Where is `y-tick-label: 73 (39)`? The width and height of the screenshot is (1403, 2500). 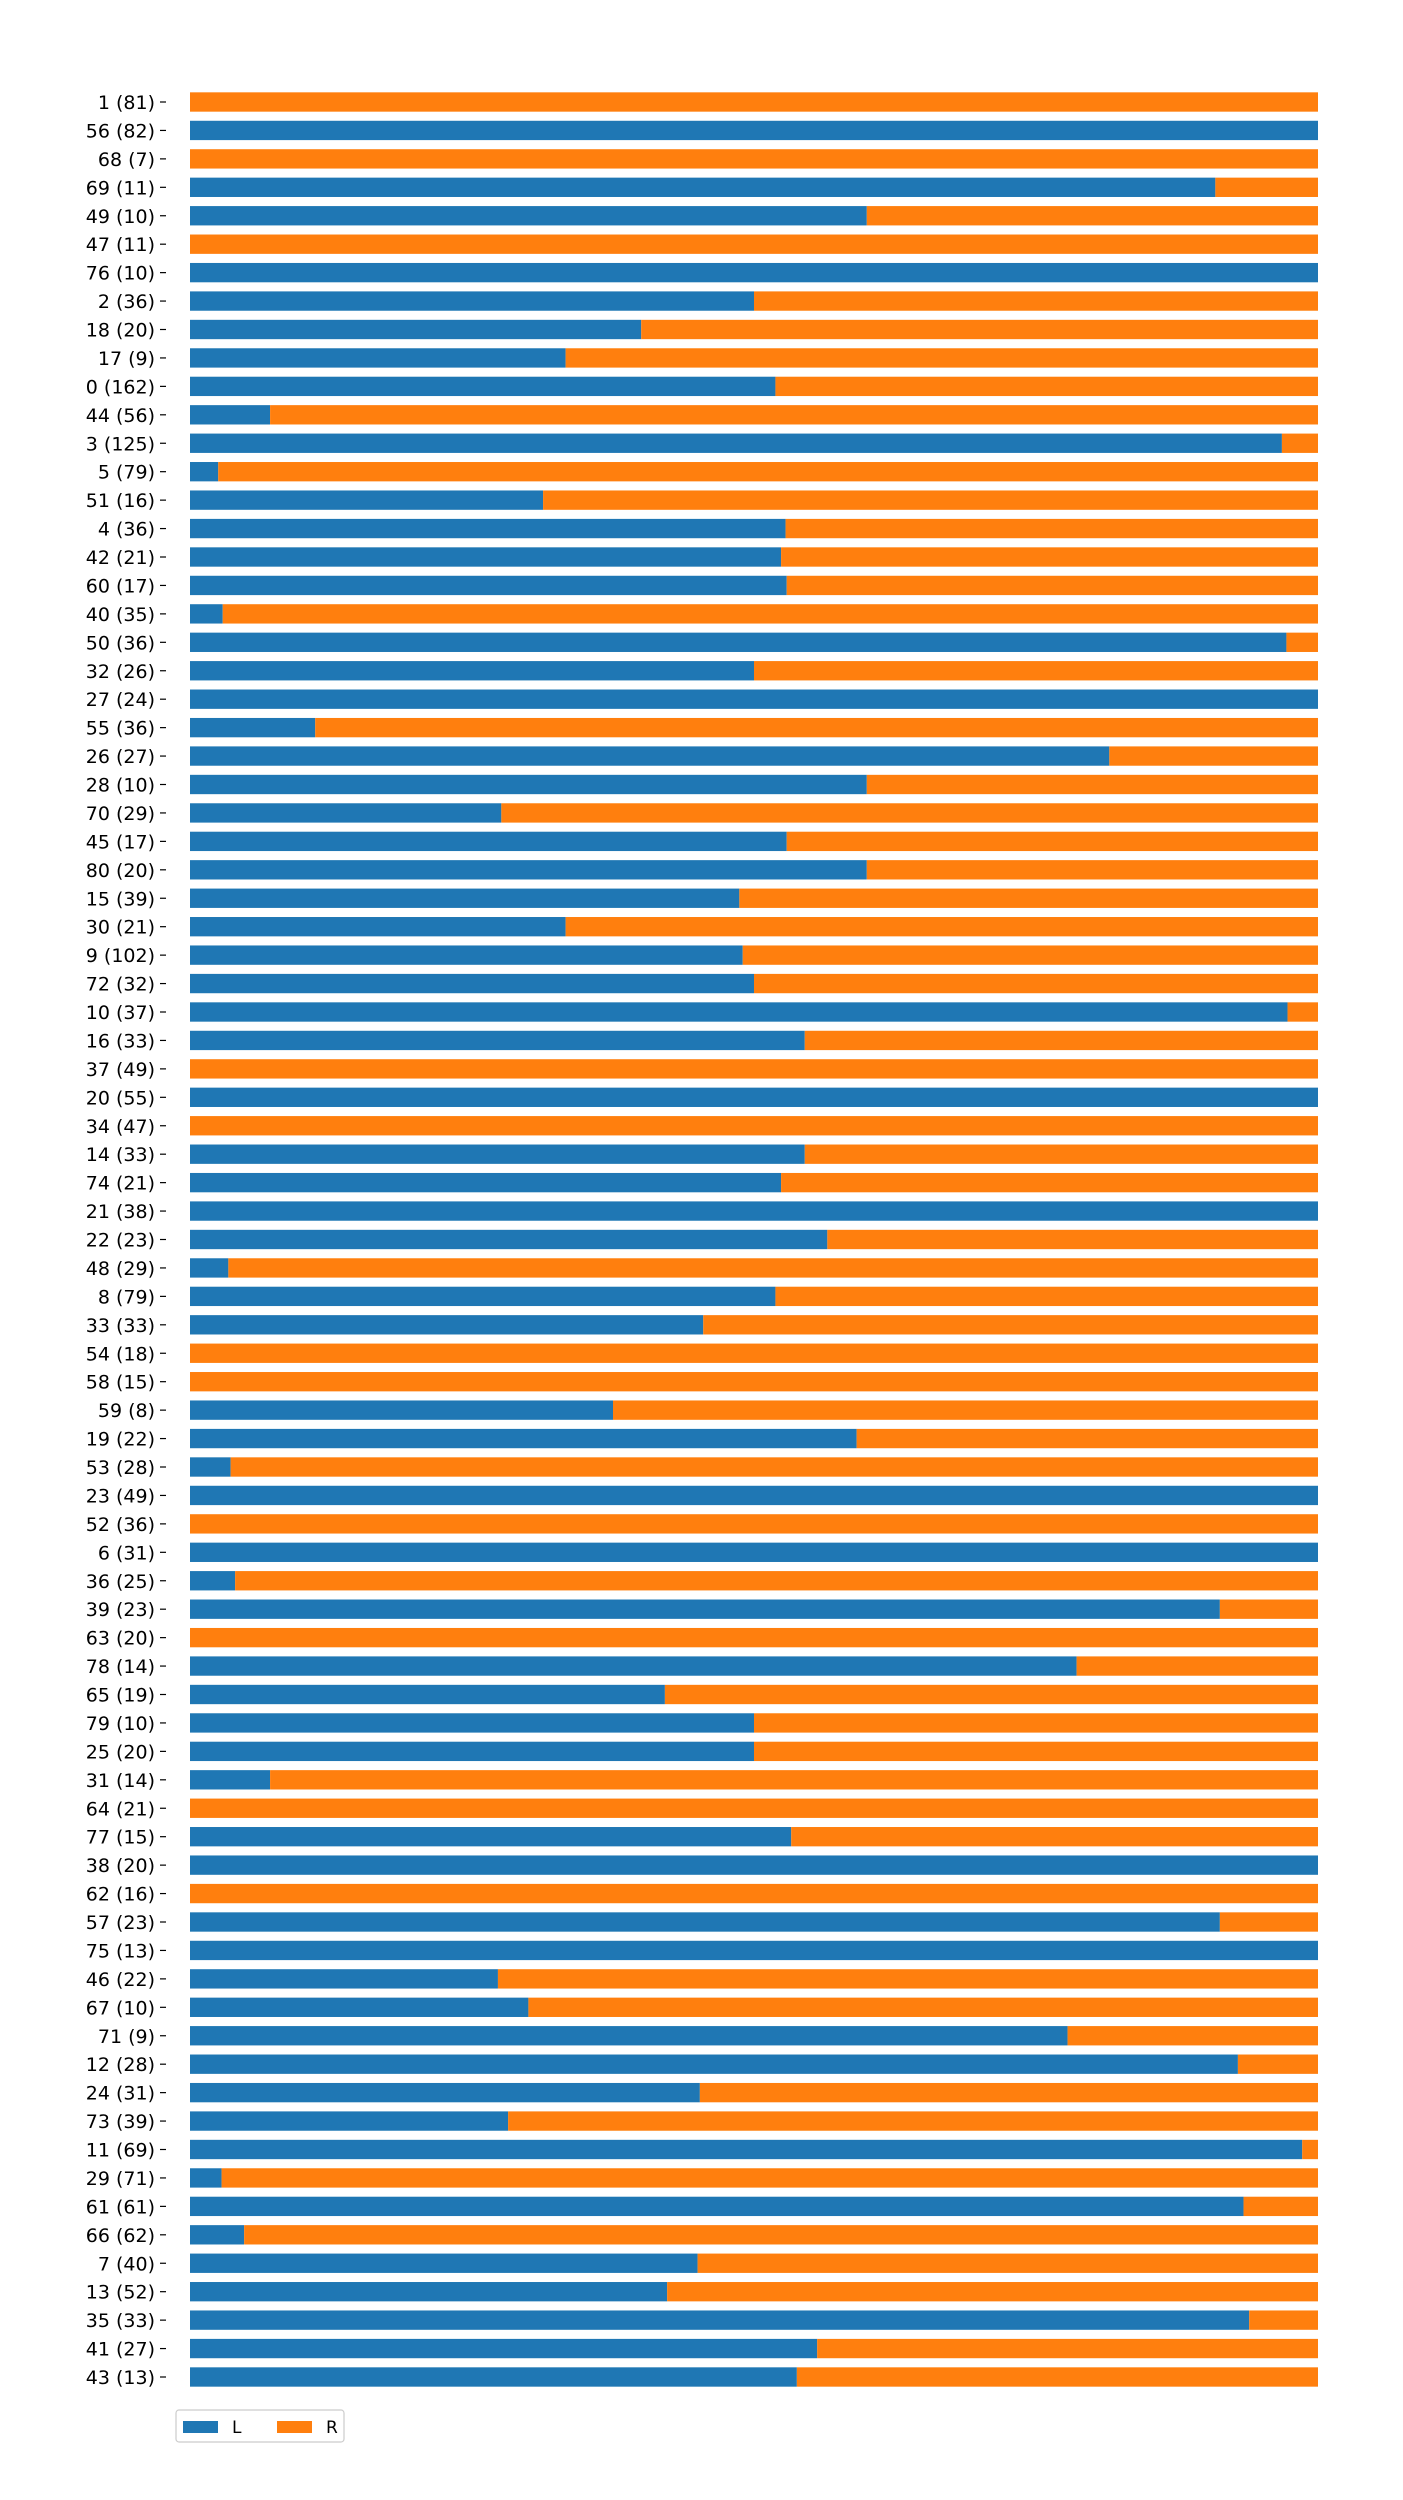
y-tick-label: 73 (39) is located at coordinates (120, 2122).